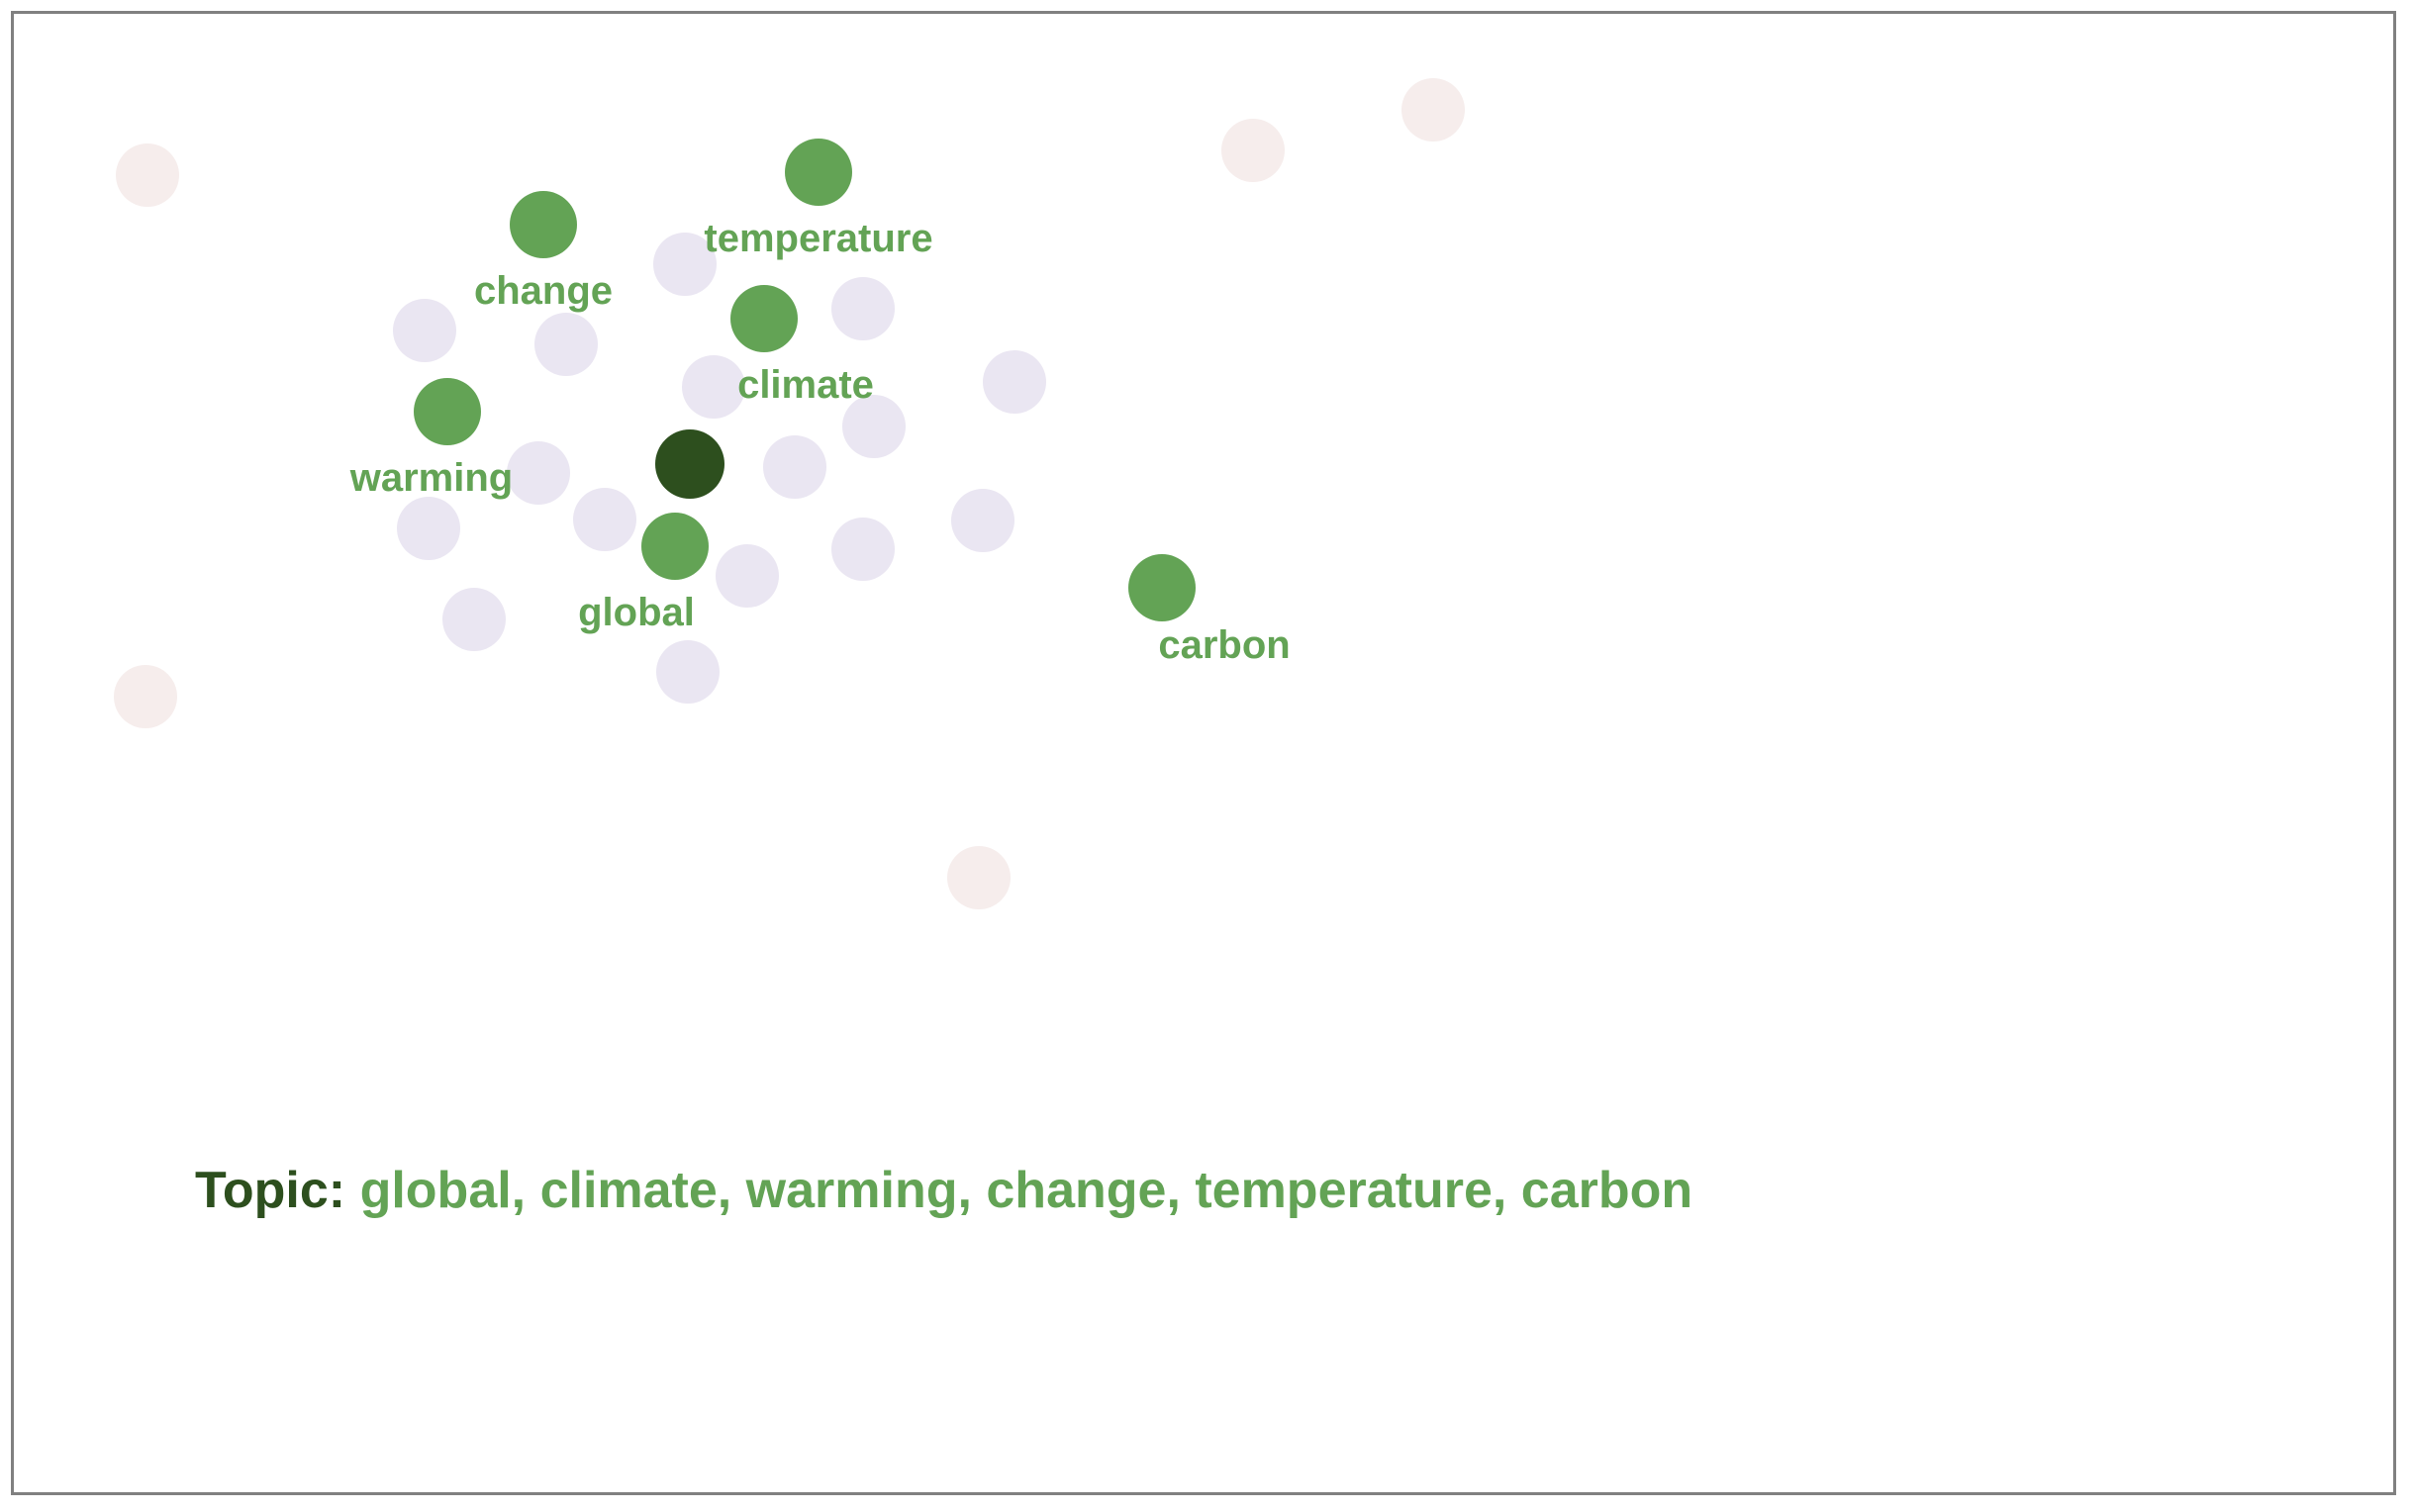 Image resolution: width=2413 pixels, height=1512 pixels. What do you see at coordinates (636, 612) in the screenshot?
I see `word-label-global: global` at bounding box center [636, 612].